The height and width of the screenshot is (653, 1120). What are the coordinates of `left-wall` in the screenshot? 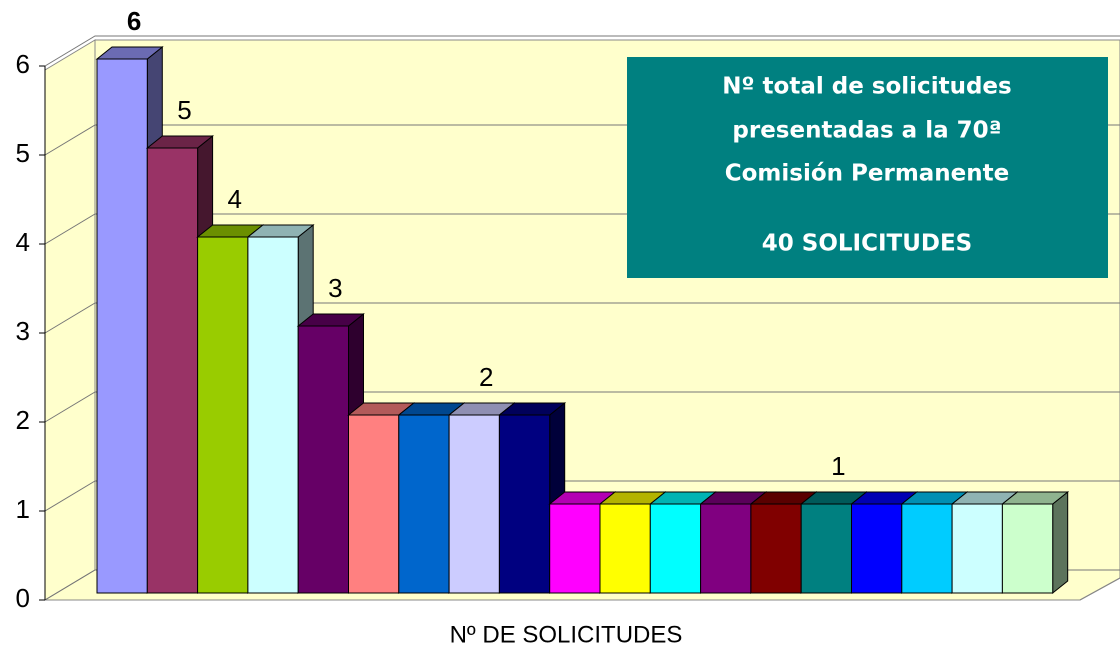 It's located at (70, 320).